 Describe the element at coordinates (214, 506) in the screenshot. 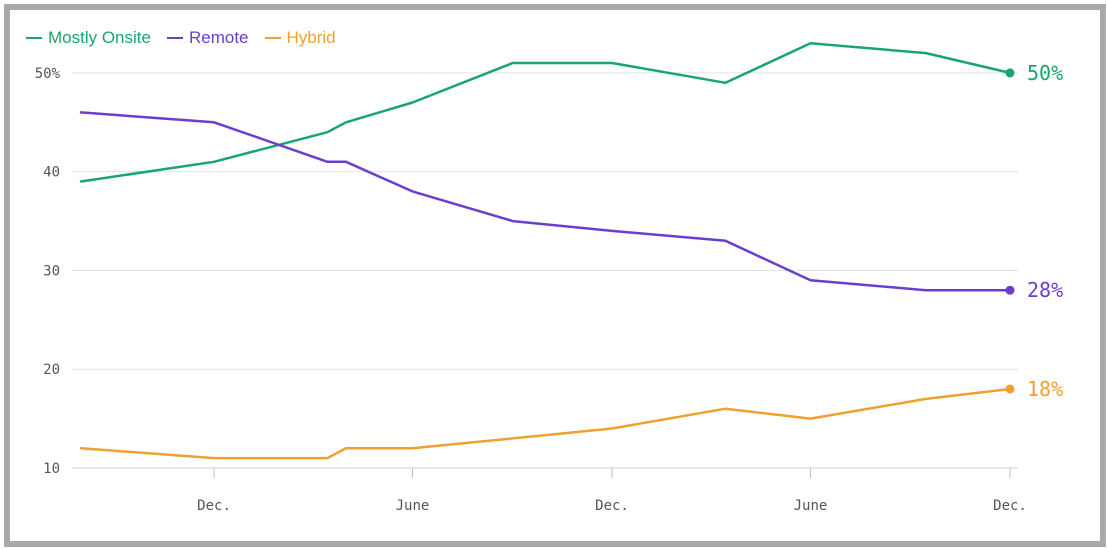

I see `x-tick-label-0: Dec.` at that location.